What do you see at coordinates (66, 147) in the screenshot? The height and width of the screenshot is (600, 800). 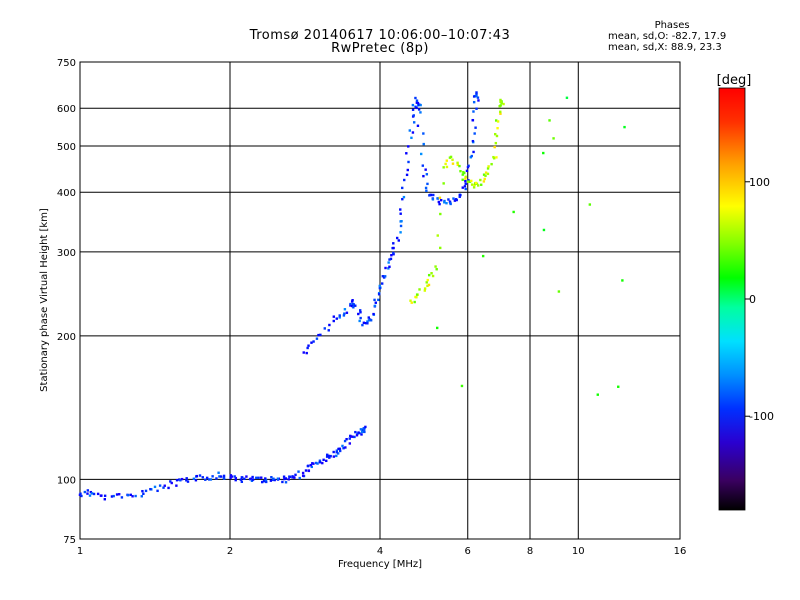 I see `y-tick-label: 500` at bounding box center [66, 147].